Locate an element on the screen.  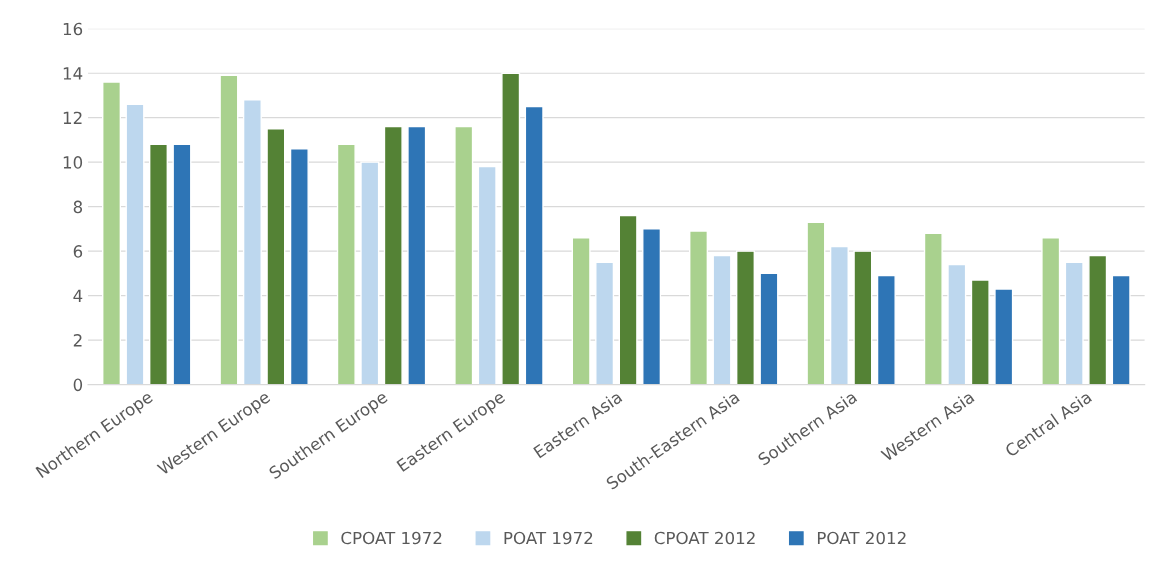
legend-label: CPOAT 2012 is located at coordinates (704, 538).